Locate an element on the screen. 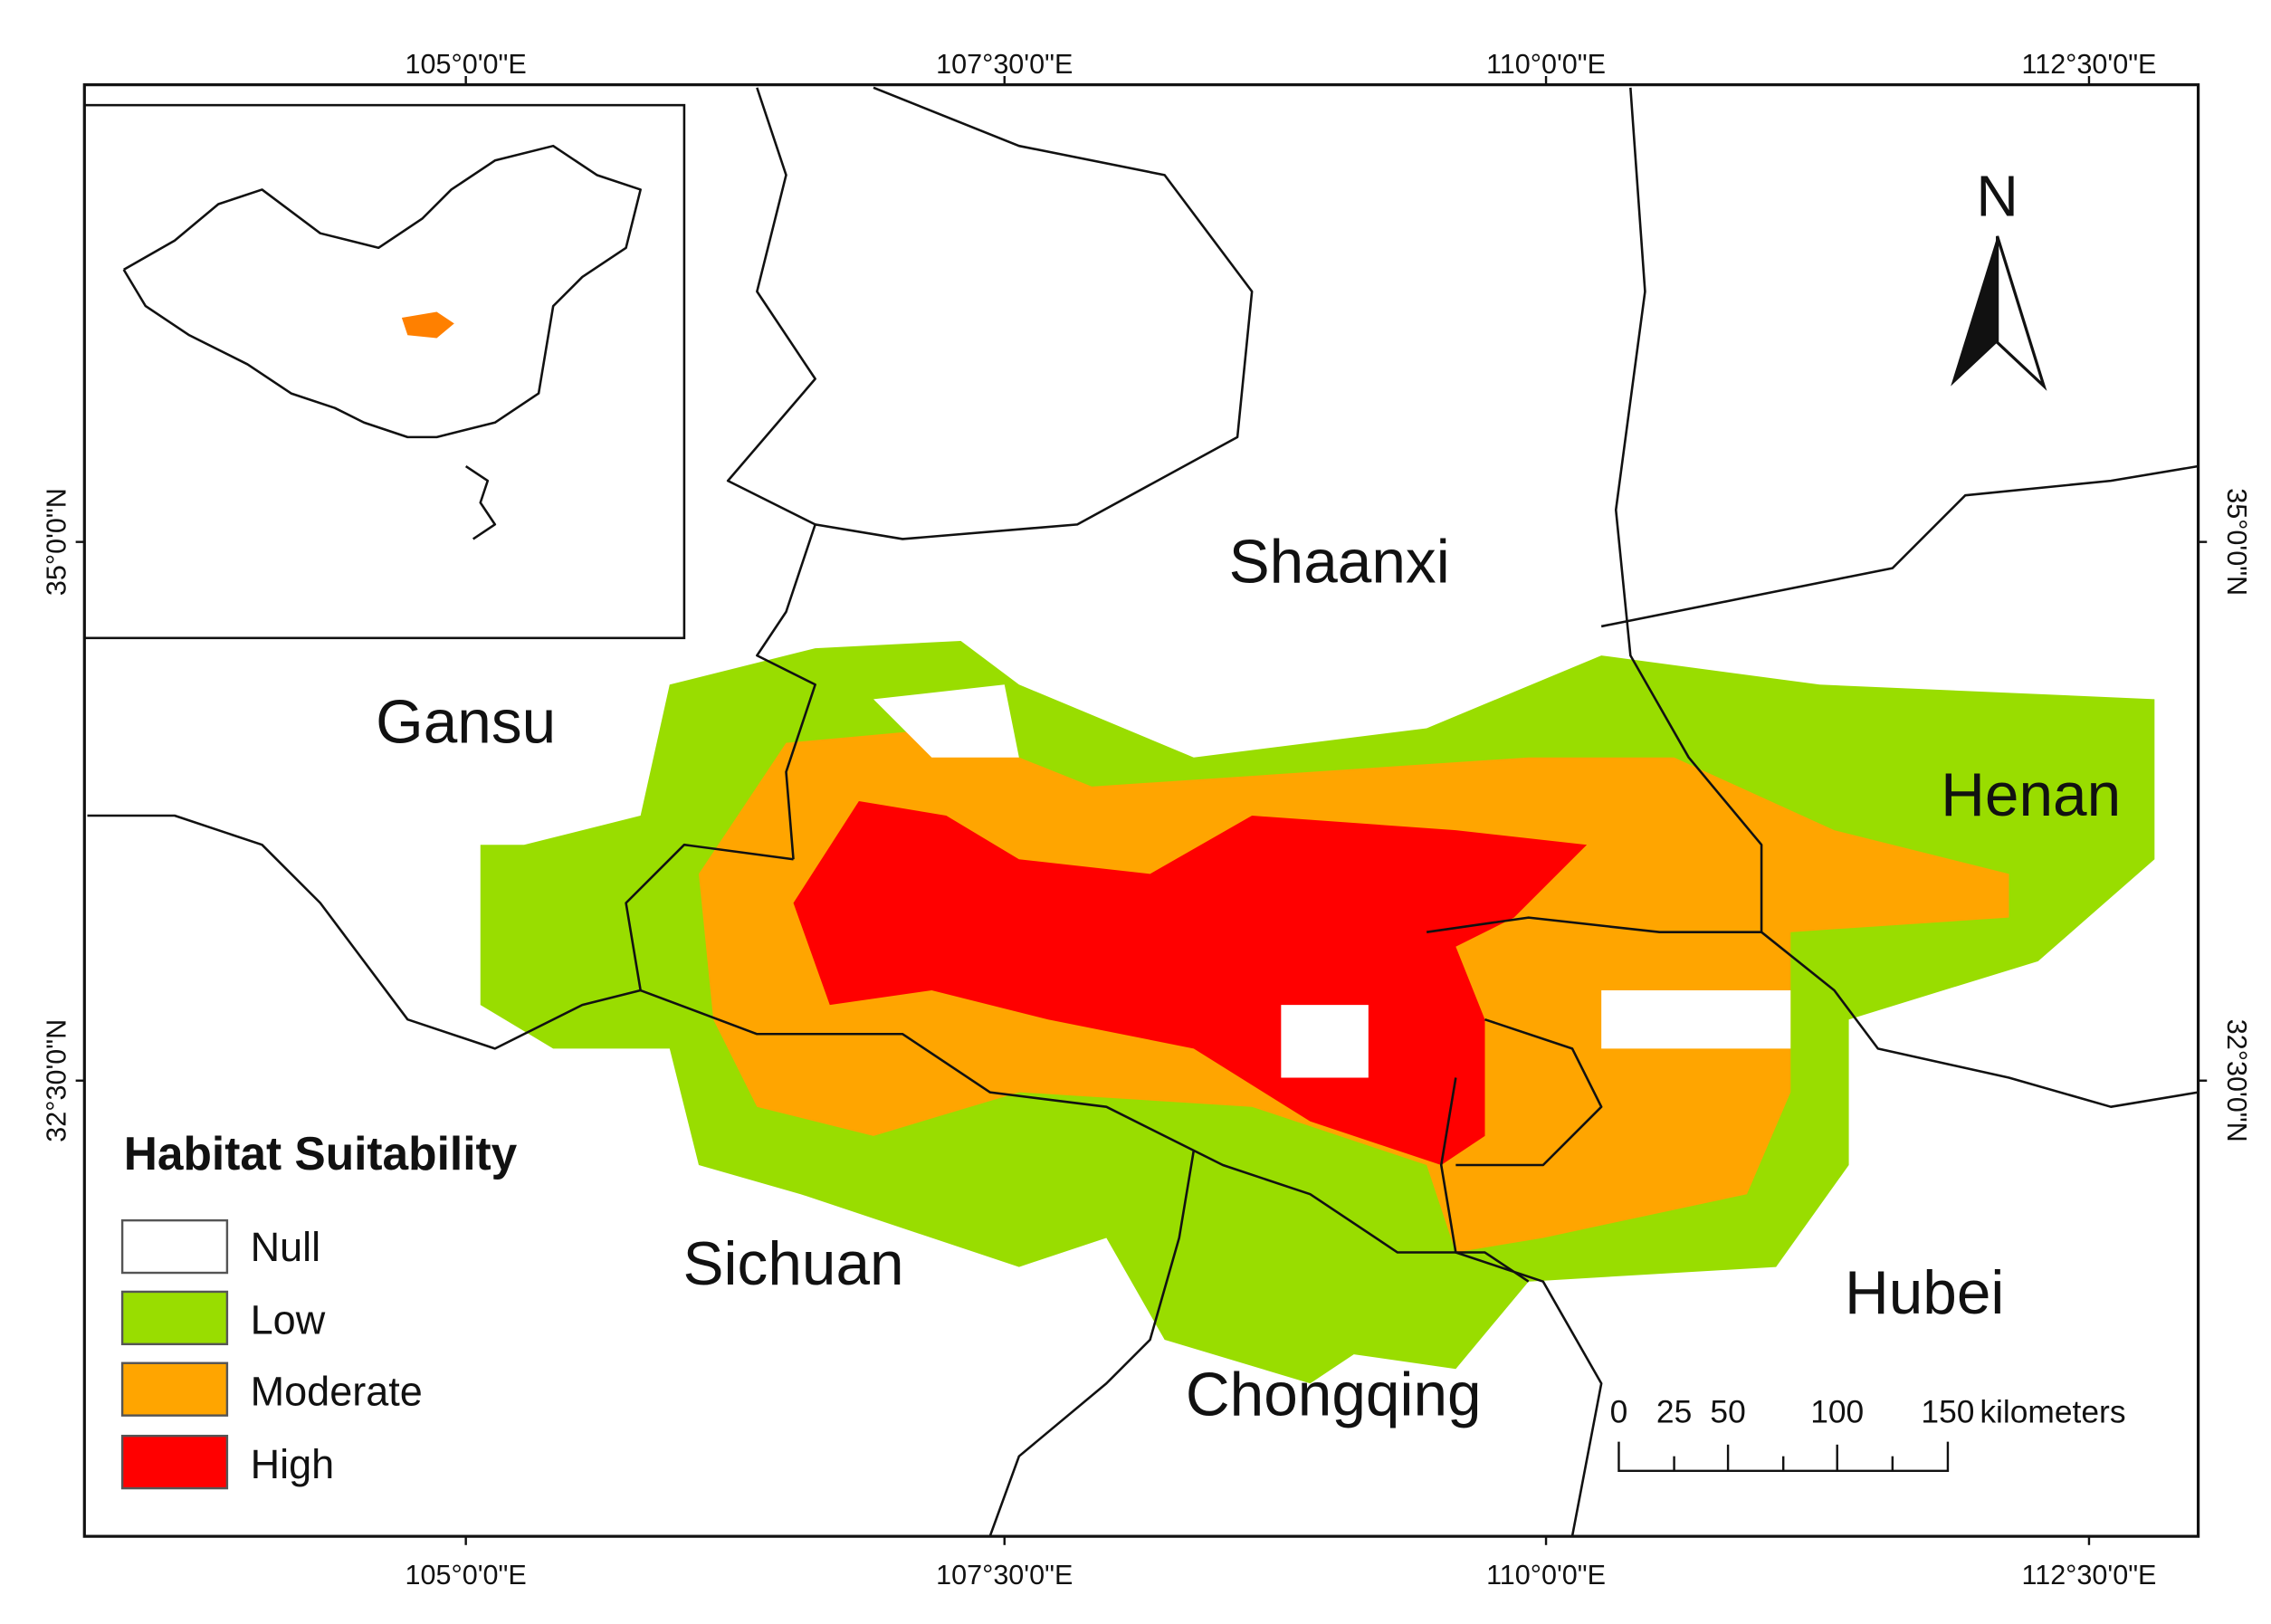 This screenshot has height=1624, width=2271. legend-label: Null is located at coordinates (286, 1247).